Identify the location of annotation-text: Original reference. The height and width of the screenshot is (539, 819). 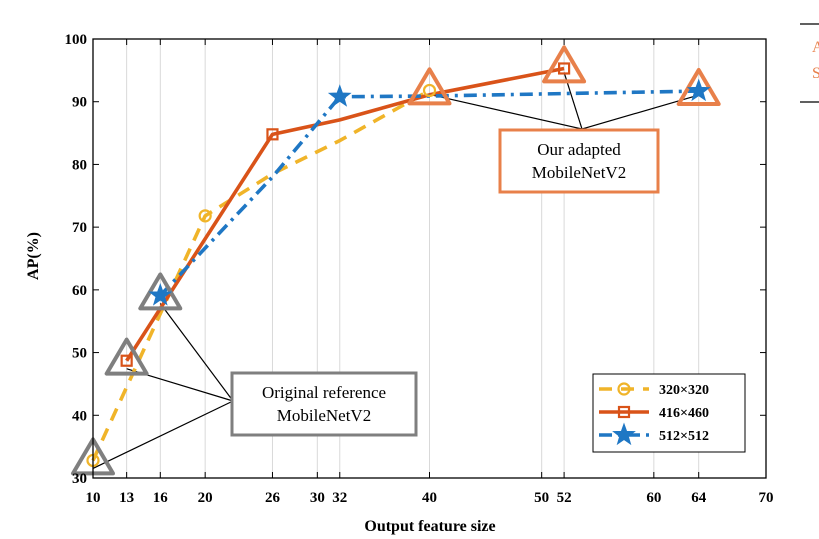
(324, 392).